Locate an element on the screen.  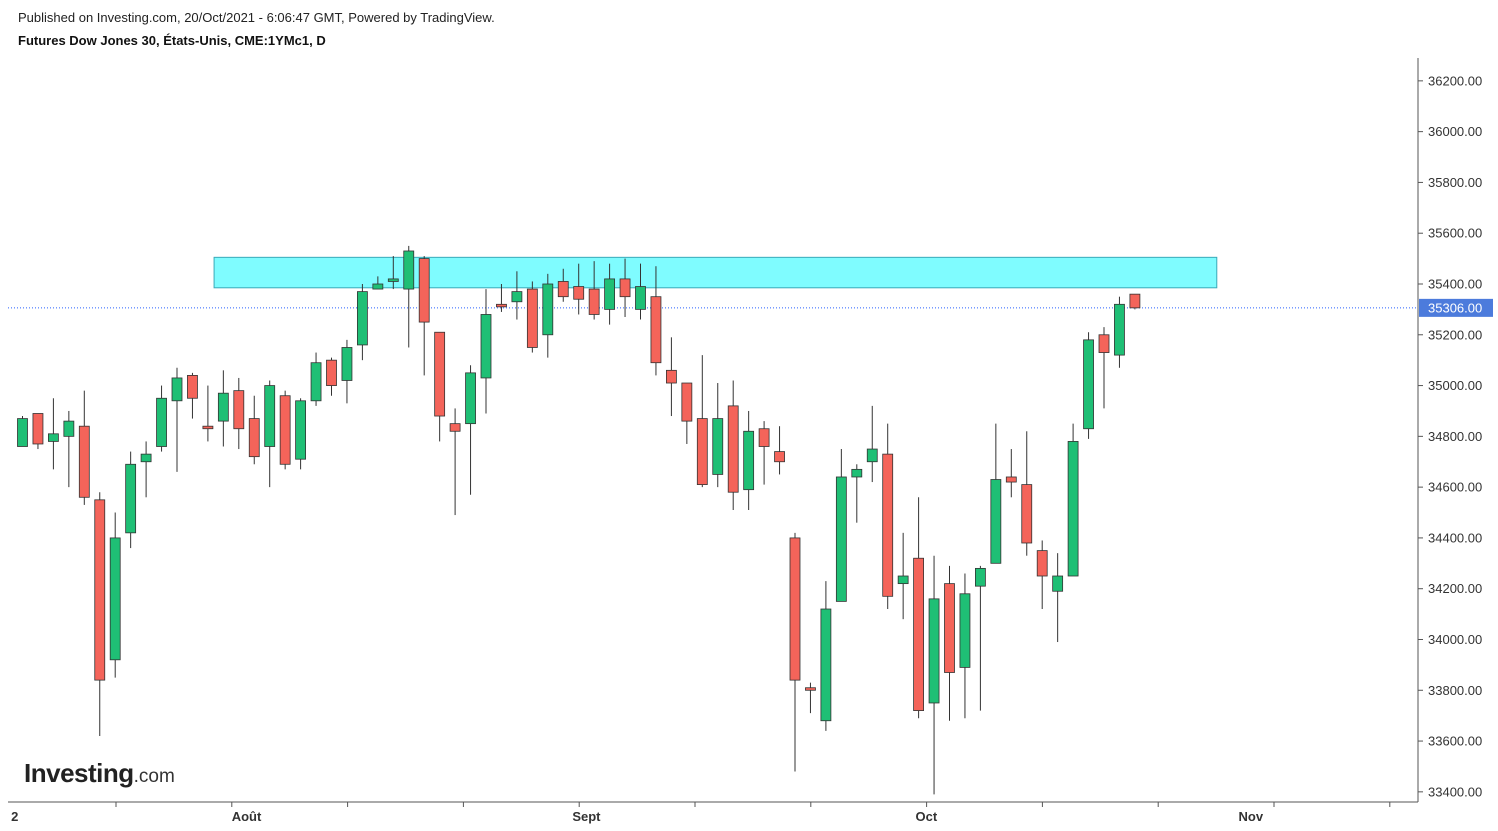
x-tick-label: Nov is located at coordinates (1250, 816).